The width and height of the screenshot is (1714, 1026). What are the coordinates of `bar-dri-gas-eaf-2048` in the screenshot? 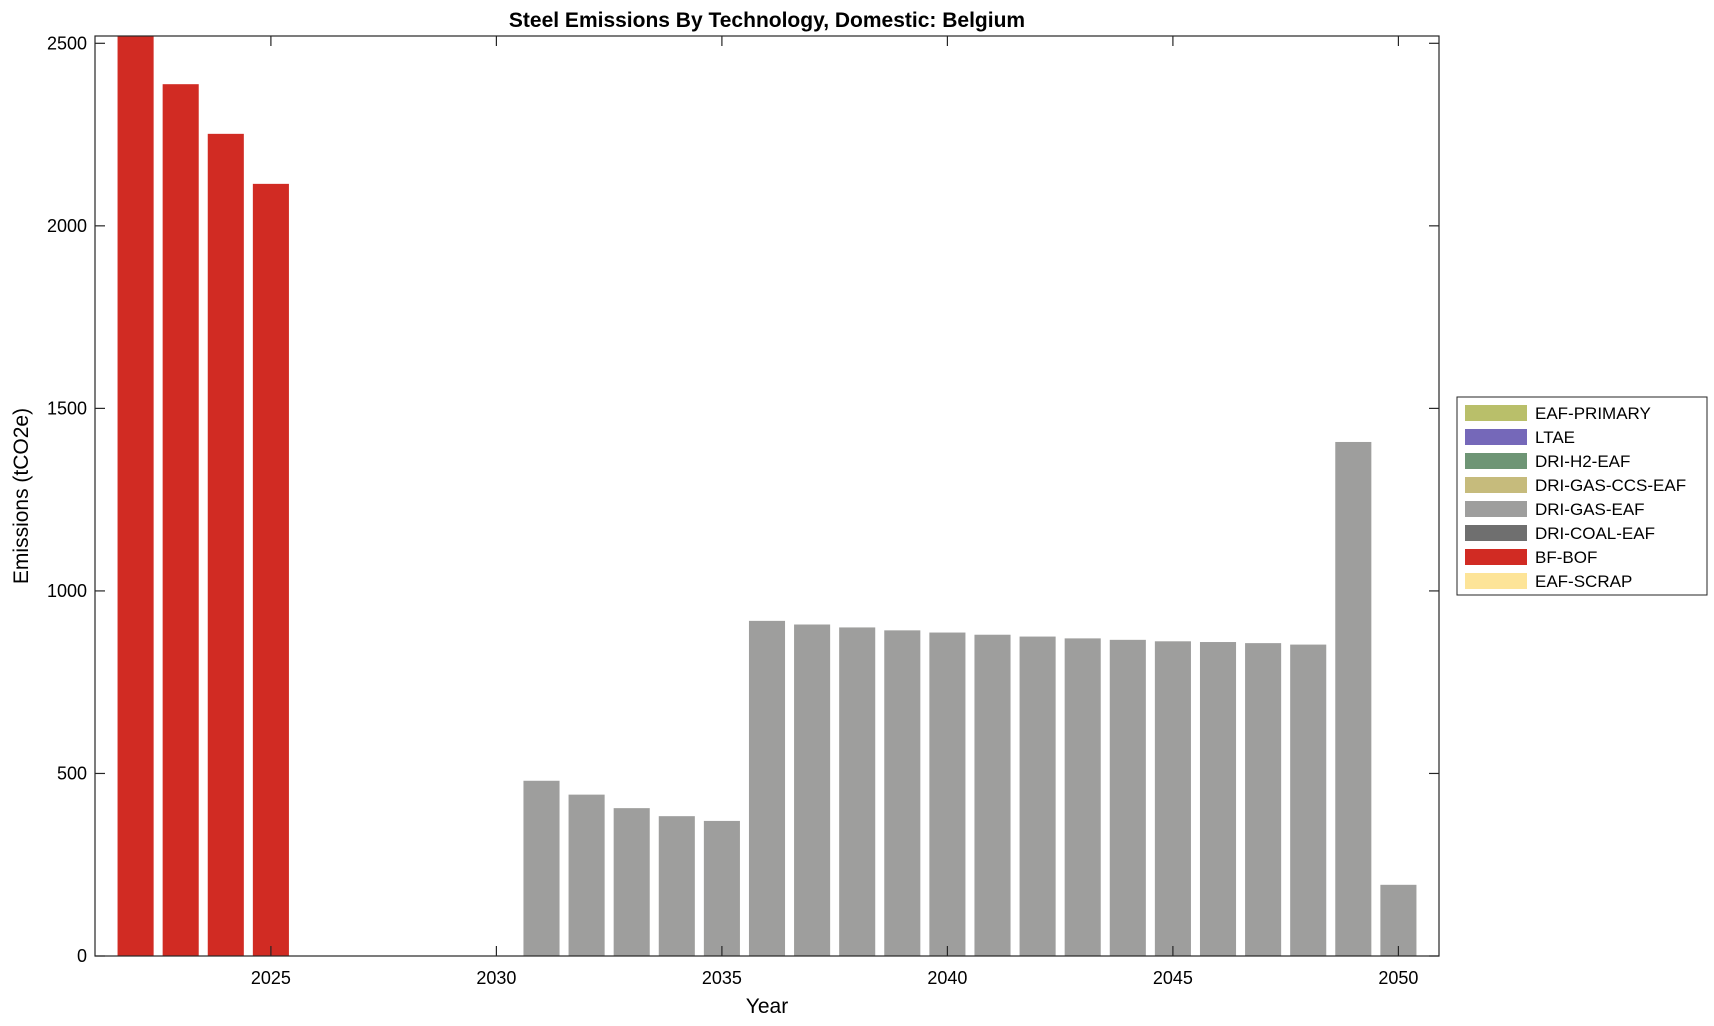 It's located at (1308, 800).